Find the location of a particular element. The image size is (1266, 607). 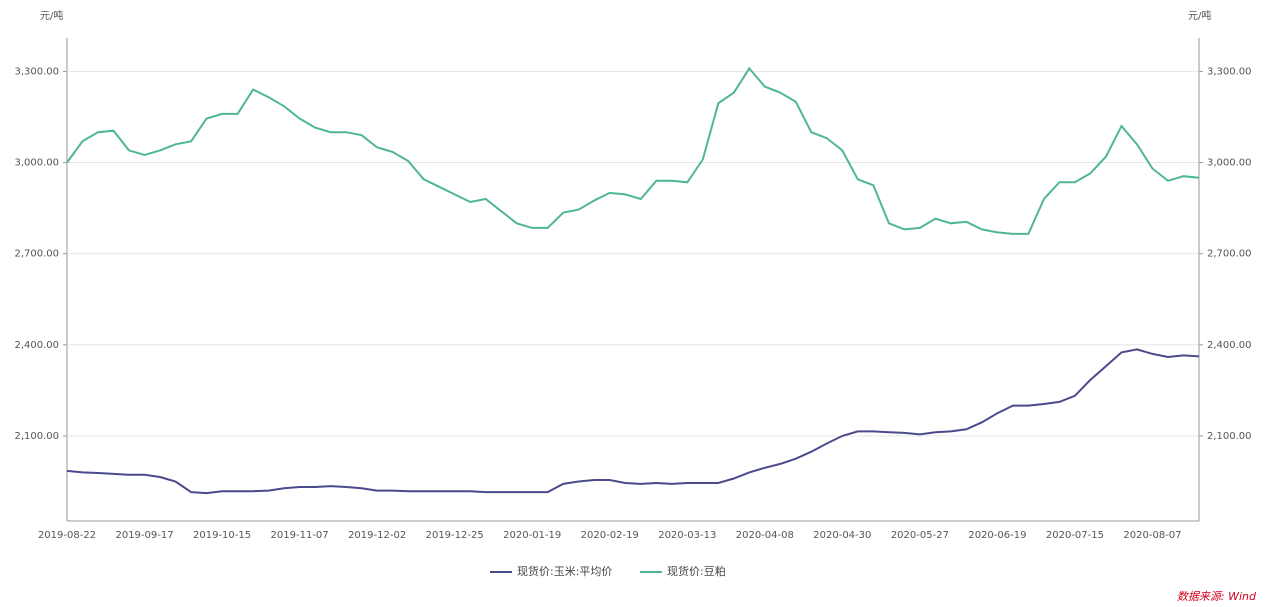

y2-tick-label: 3,000.00 is located at coordinates (1229, 163).